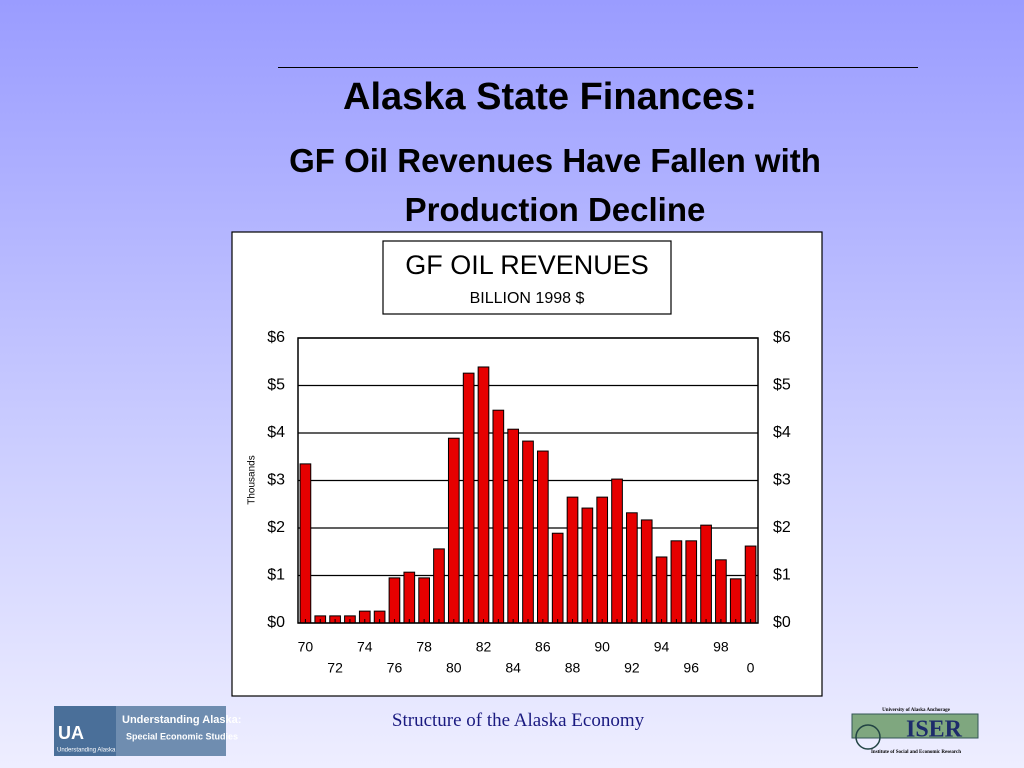 The width and height of the screenshot is (1024, 768). Describe the element at coordinates (276, 480) in the screenshot. I see `y-tick-label: $3` at that location.